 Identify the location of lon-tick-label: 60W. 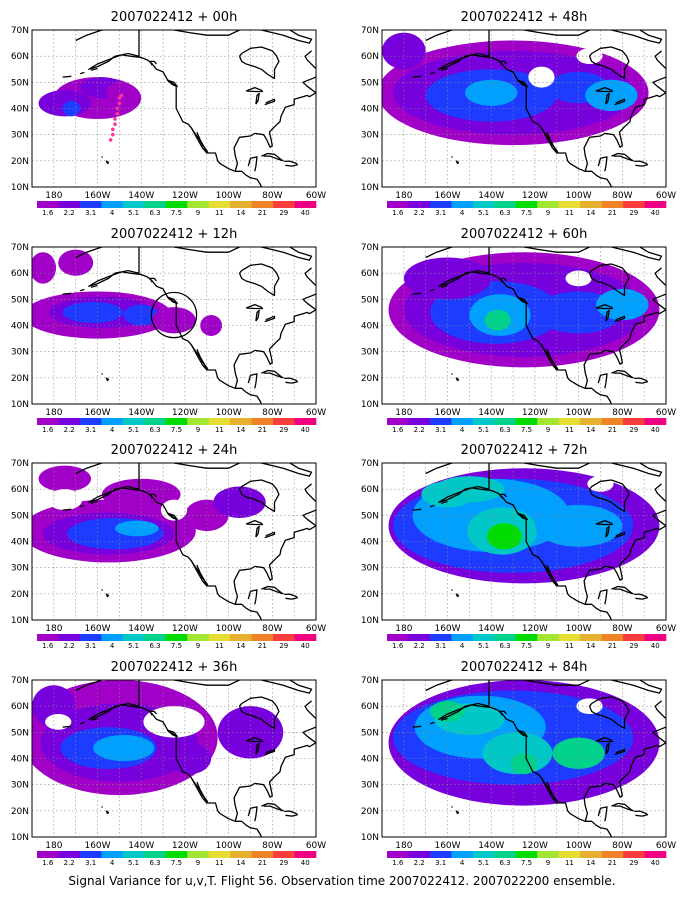
(316, 846).